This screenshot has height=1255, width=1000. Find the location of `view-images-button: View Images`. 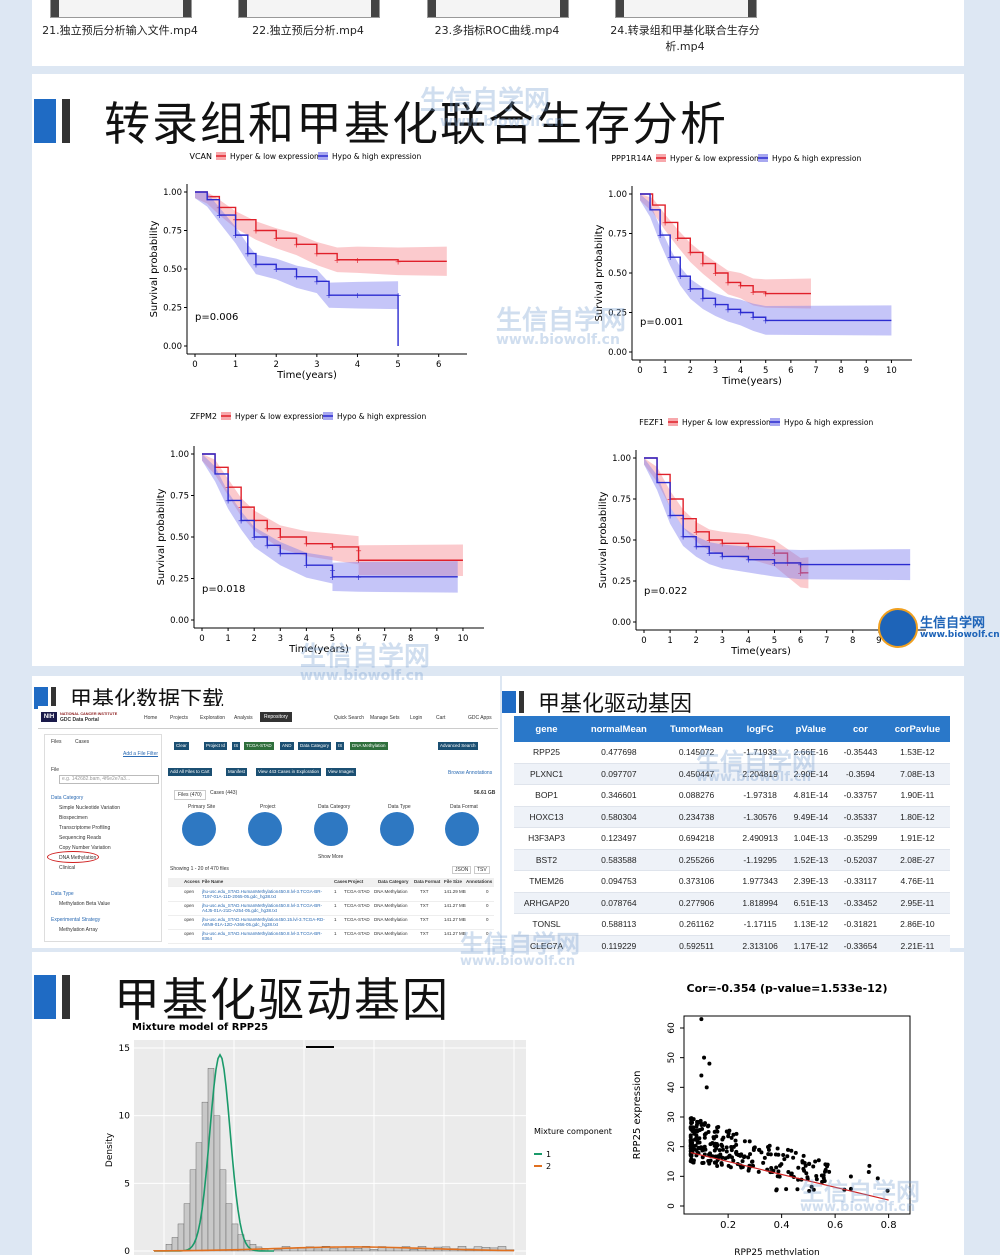

view-images-button: View Images is located at coordinates (341, 772).